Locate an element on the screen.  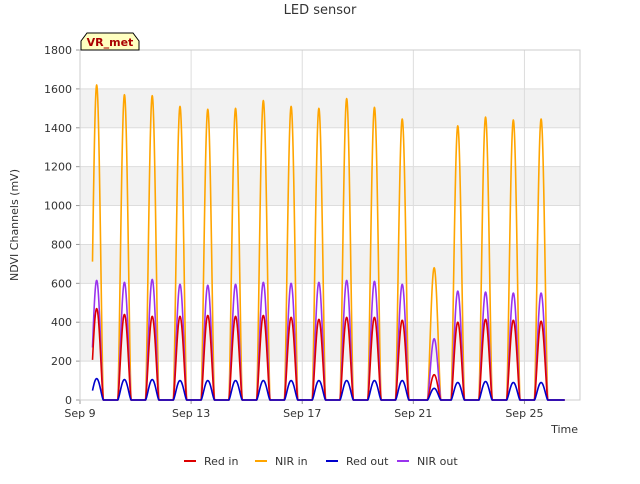
x-tick-label: Sep 17 is located at coordinates (302, 413).